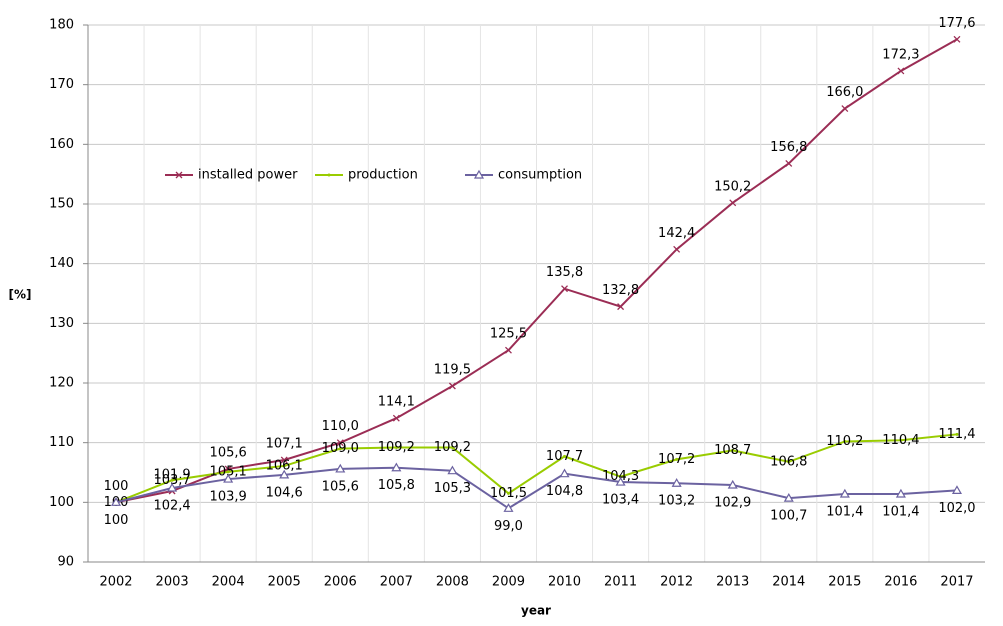  I want to click on y-tick-label: 130, so click(61, 323).